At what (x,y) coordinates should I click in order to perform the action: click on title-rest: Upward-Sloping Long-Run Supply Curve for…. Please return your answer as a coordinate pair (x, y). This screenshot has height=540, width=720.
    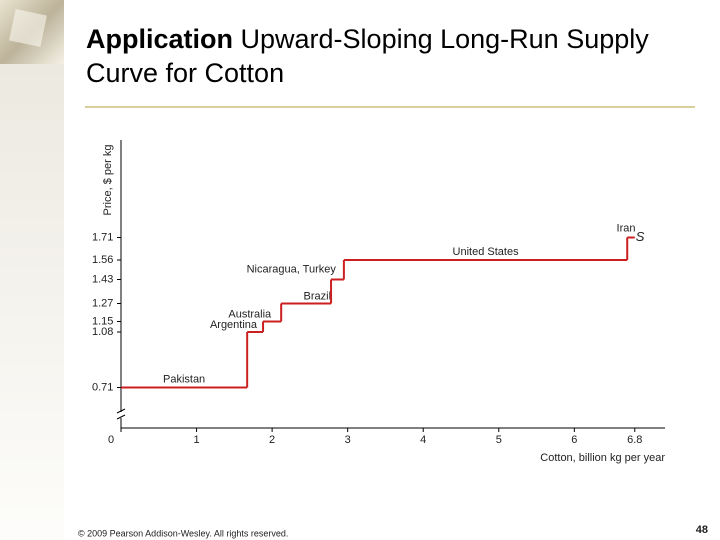
    Looking at the image, I should click on (367, 56).